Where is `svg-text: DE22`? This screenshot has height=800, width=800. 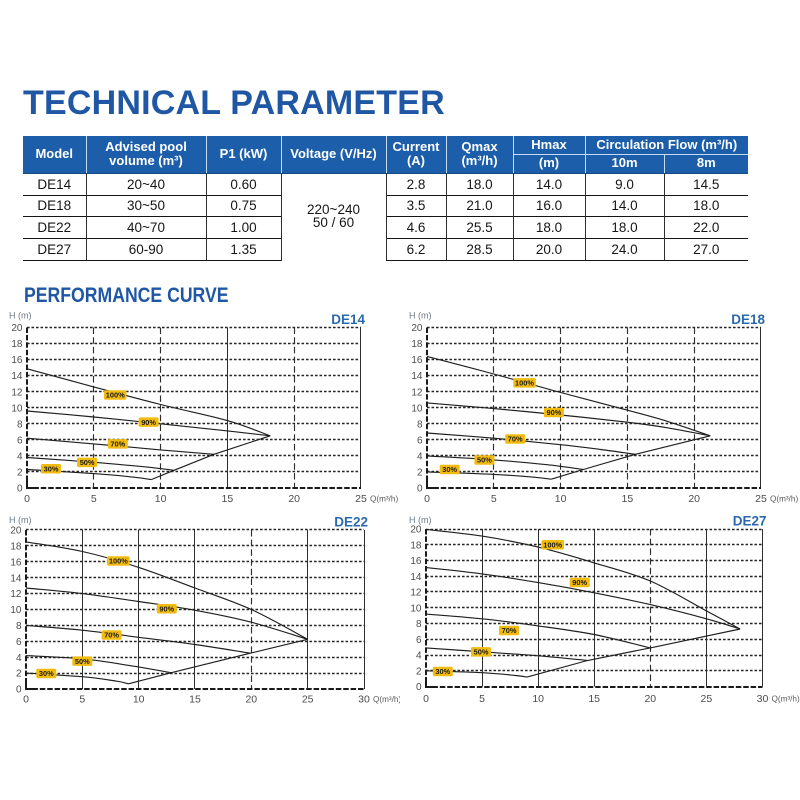
svg-text: DE22 is located at coordinates (351, 522).